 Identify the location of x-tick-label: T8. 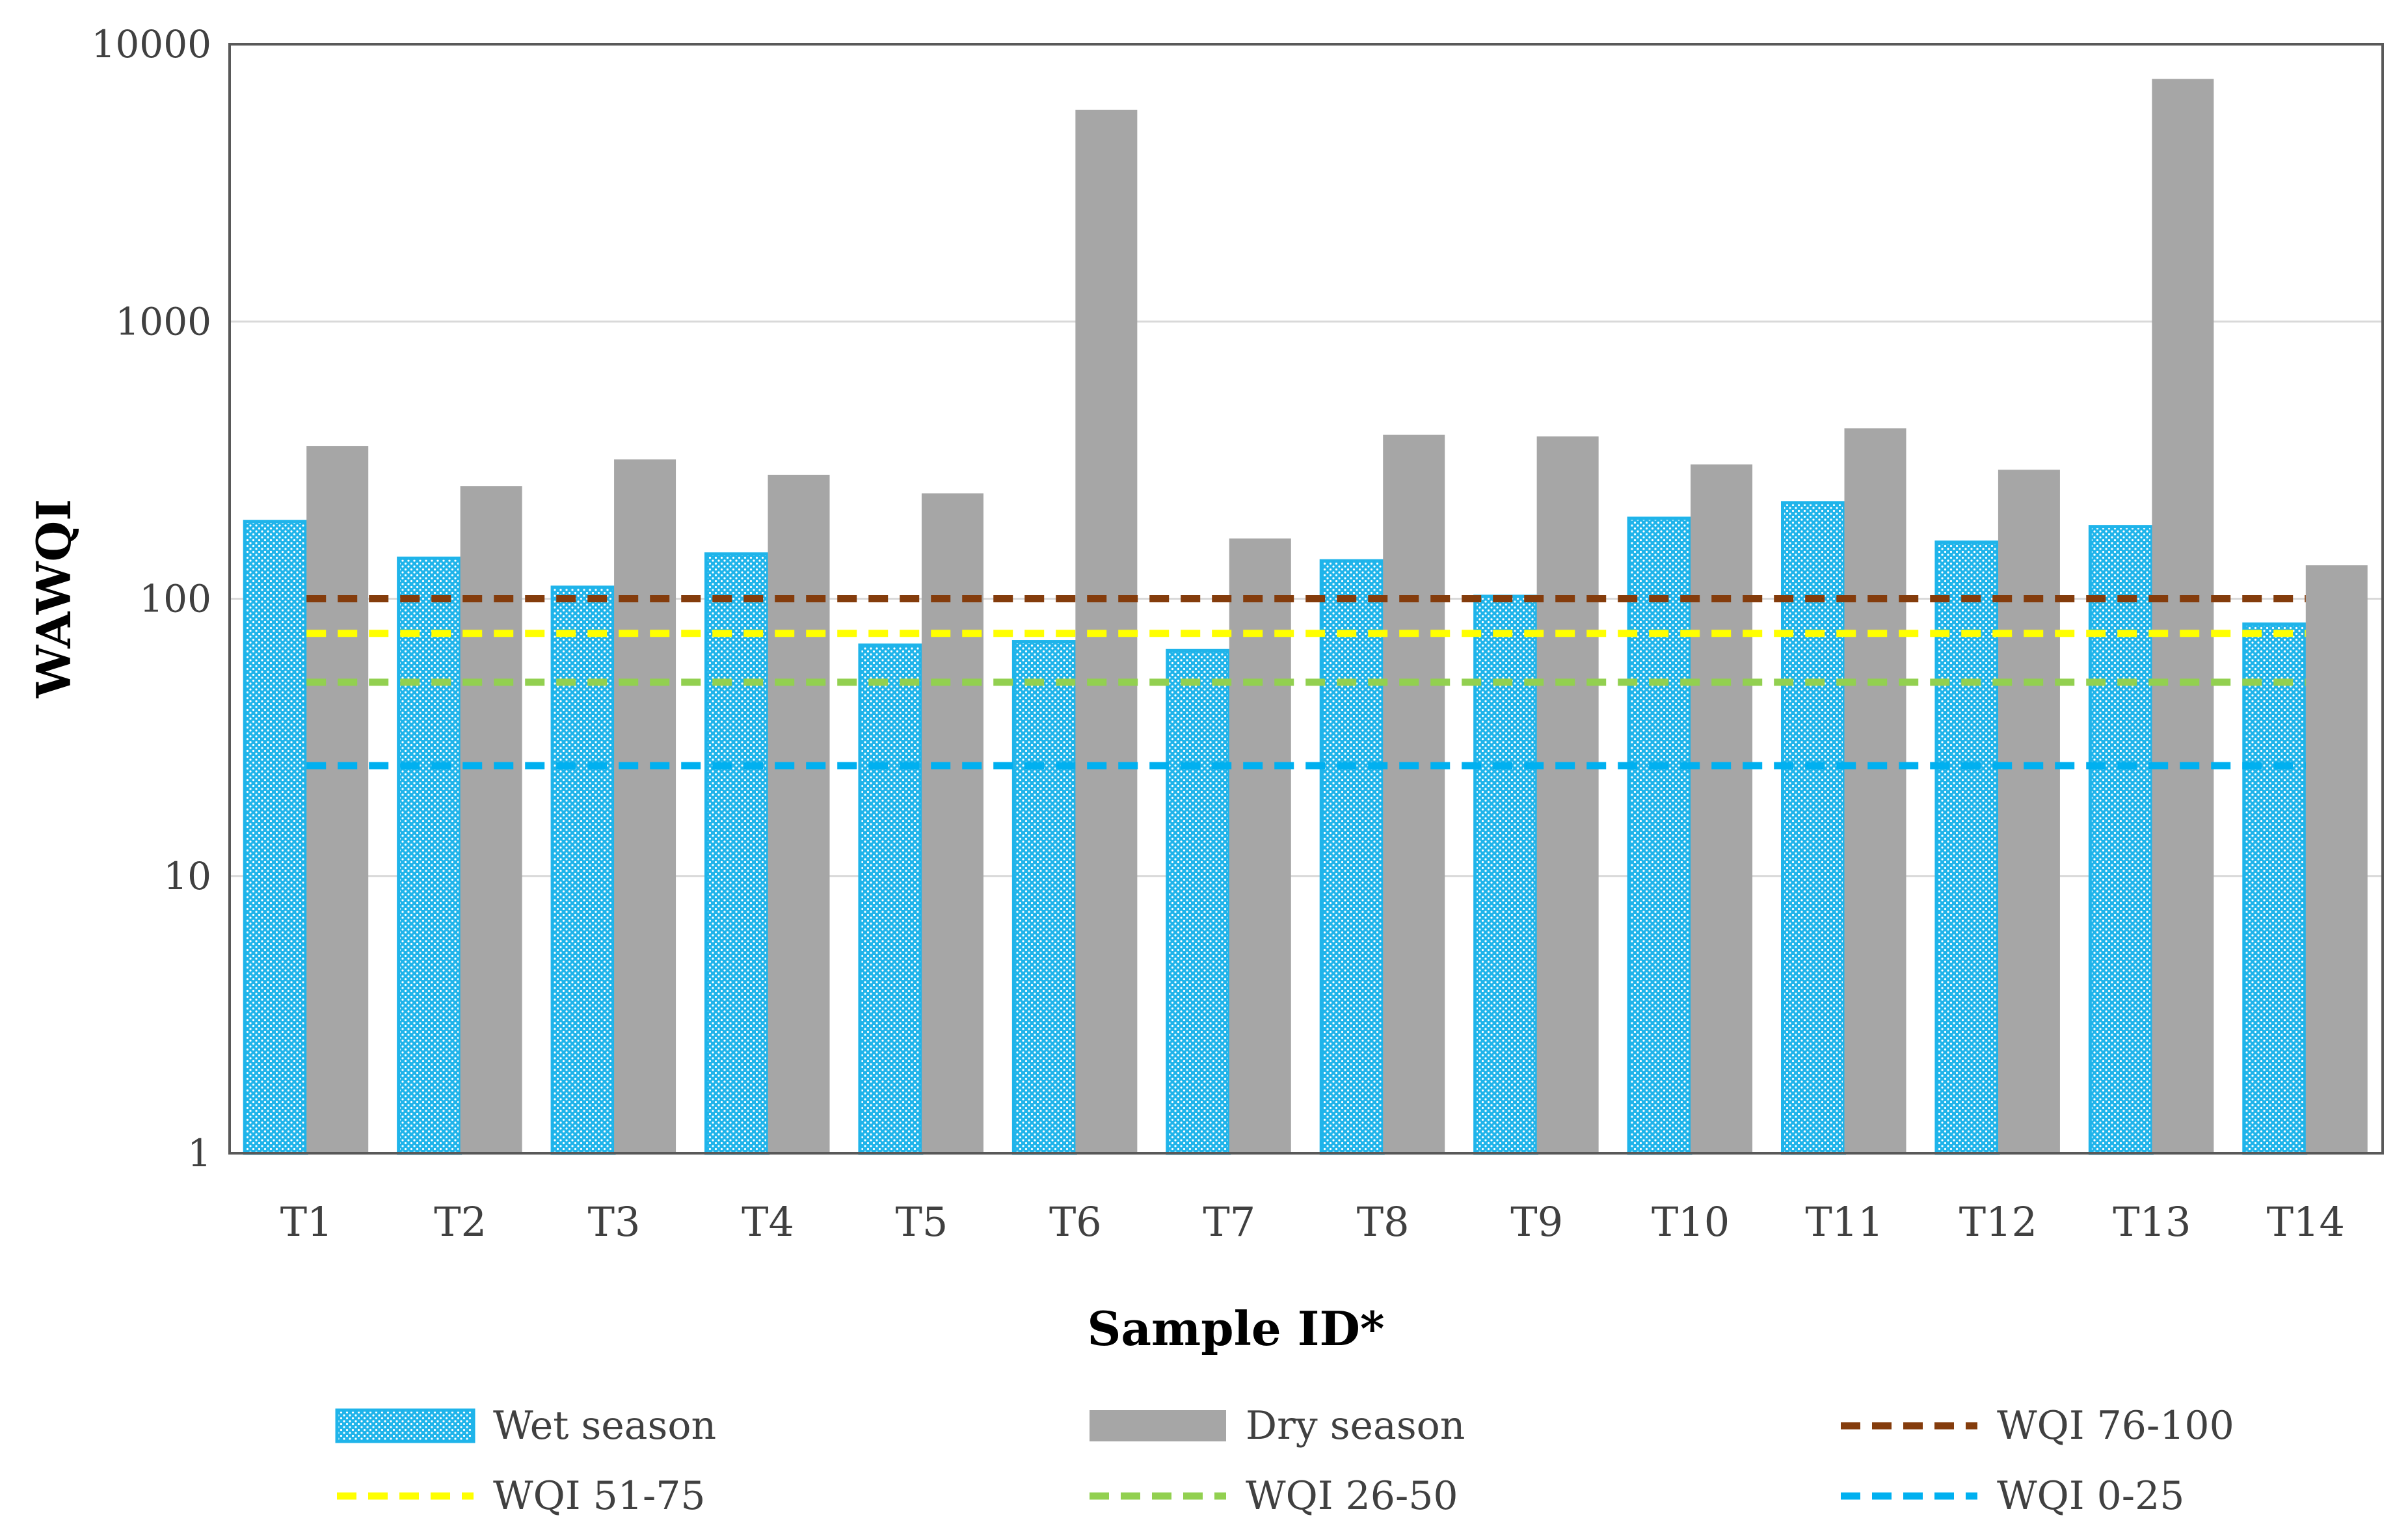
(1383, 1222).